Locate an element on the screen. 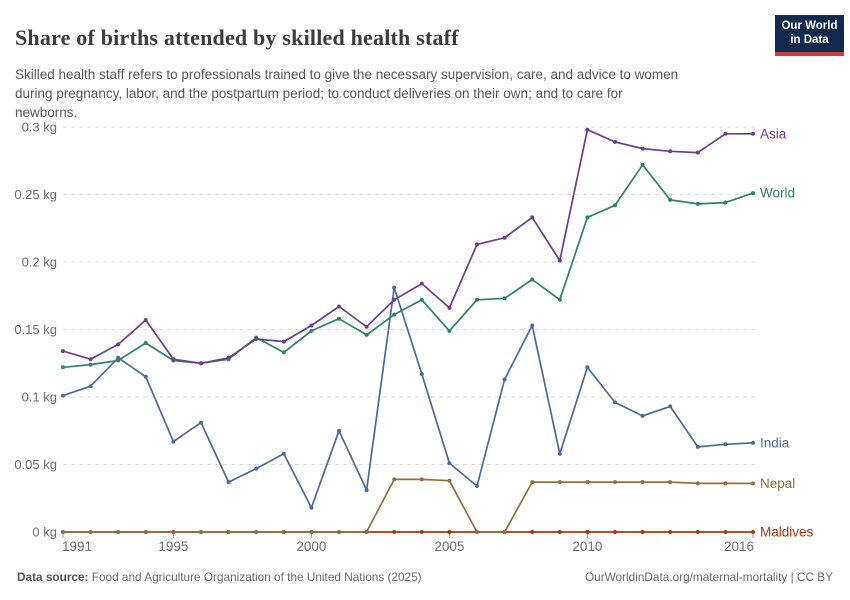 The image size is (850, 600). y-axis-tick-label: 0.05 kg is located at coordinates (35, 464).